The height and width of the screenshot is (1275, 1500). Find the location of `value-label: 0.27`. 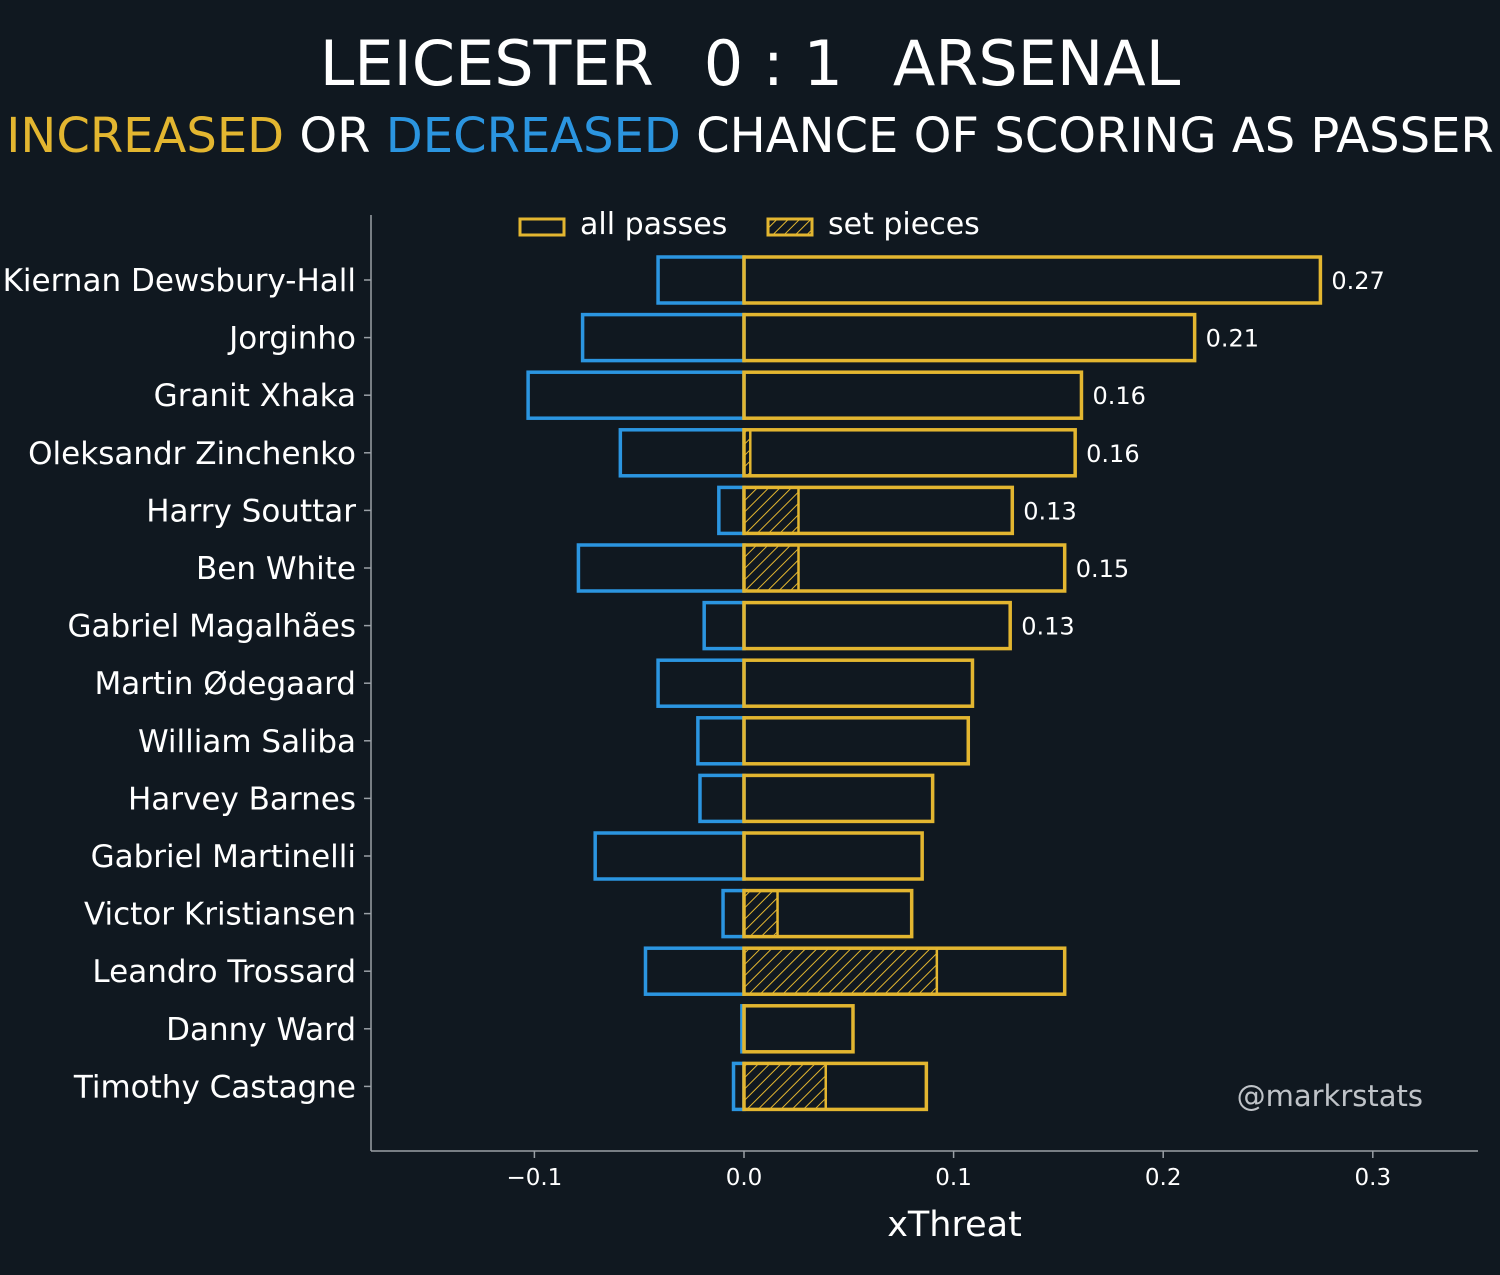

value-label: 0.27 is located at coordinates (1357, 281).